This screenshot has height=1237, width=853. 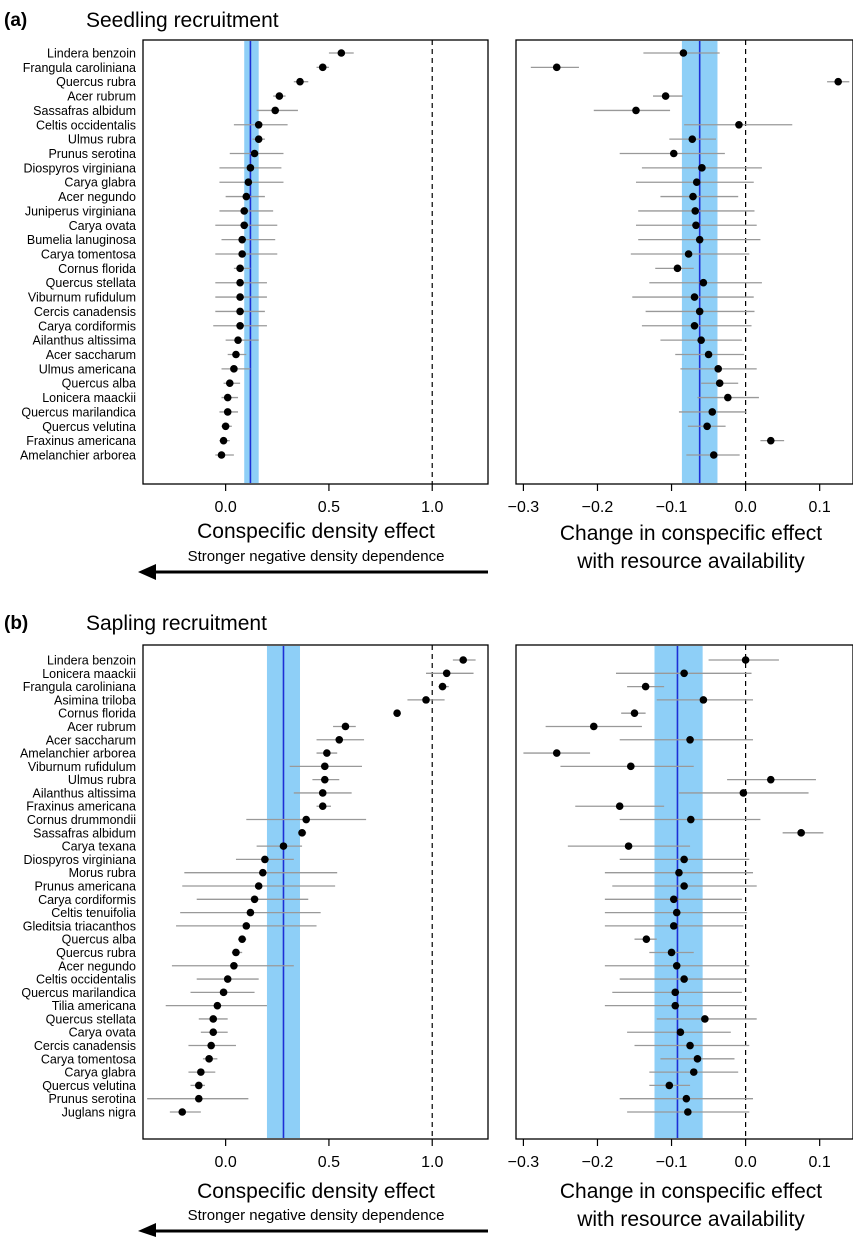 What do you see at coordinates (87, 326) in the screenshot?
I see `species-label: Carya cordiformis` at bounding box center [87, 326].